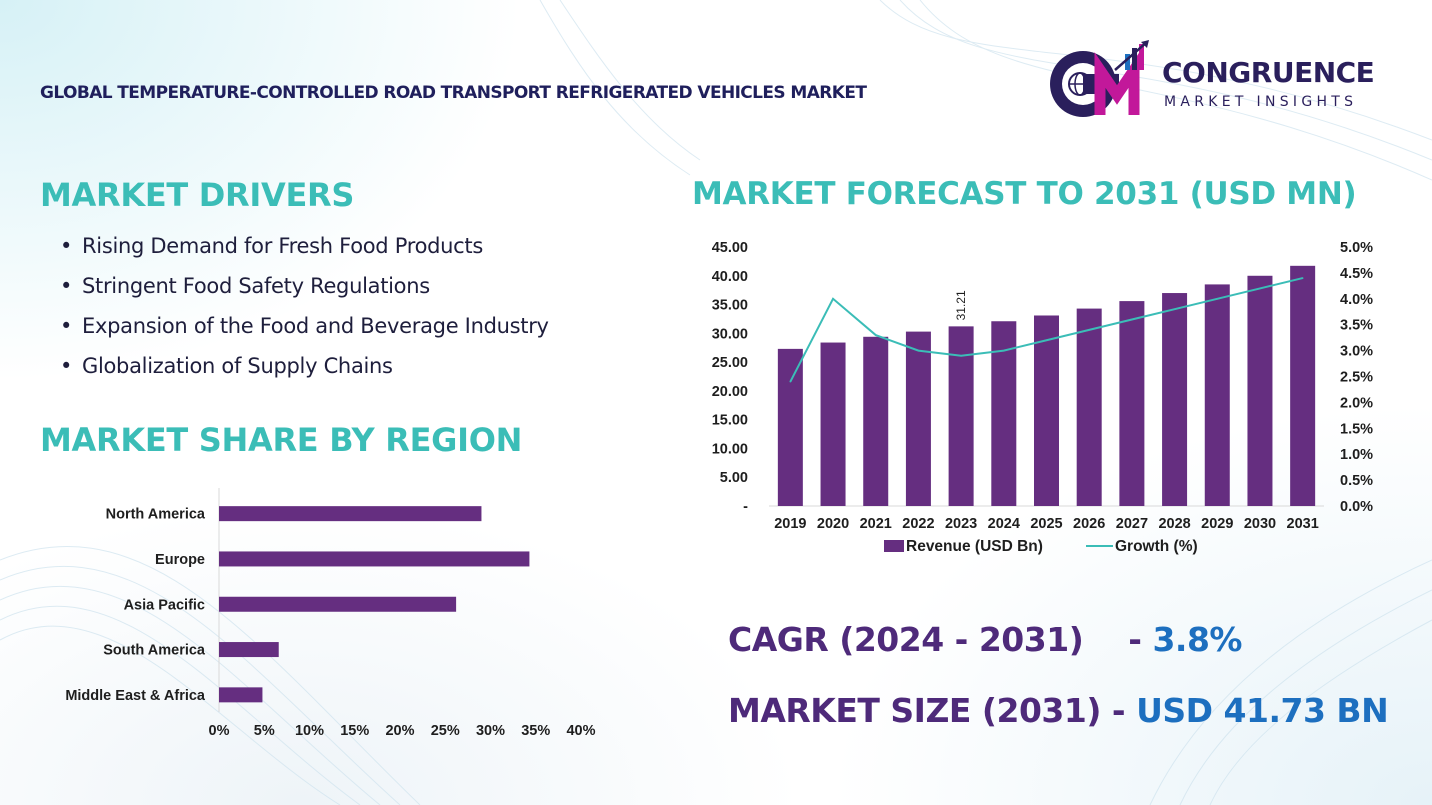 The height and width of the screenshot is (805, 1432). I want to click on market-share-title: MARKET SHARE BY REGION, so click(281, 440).